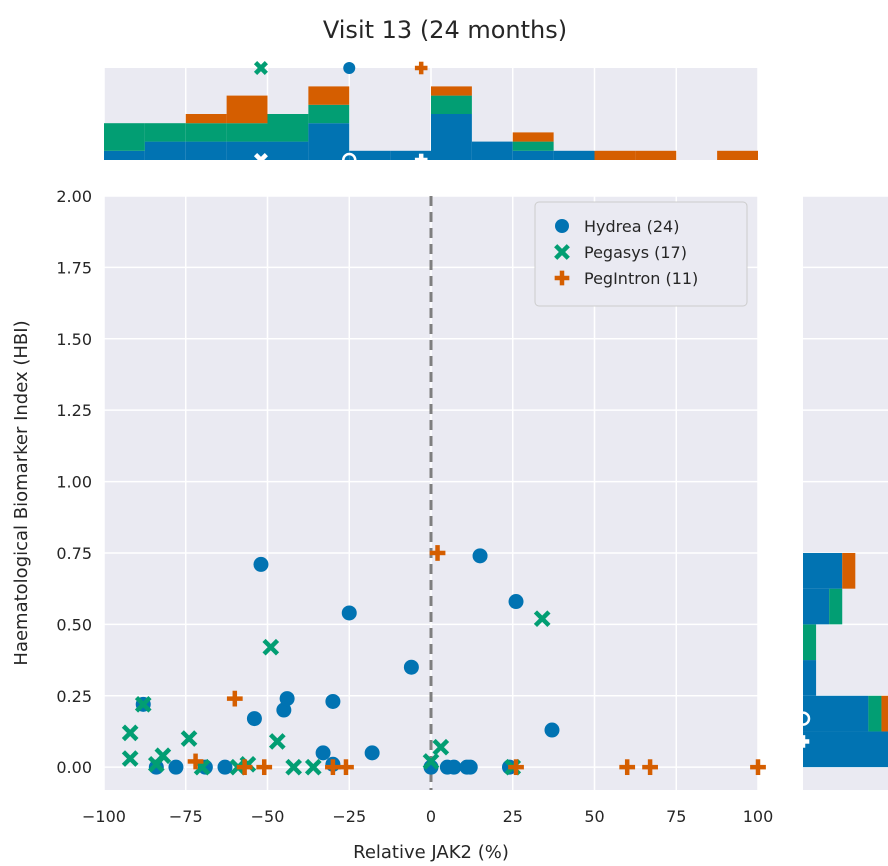 The width and height of the screenshot is (888, 866). I want to click on legend-label: PegIntron (11), so click(641, 278).